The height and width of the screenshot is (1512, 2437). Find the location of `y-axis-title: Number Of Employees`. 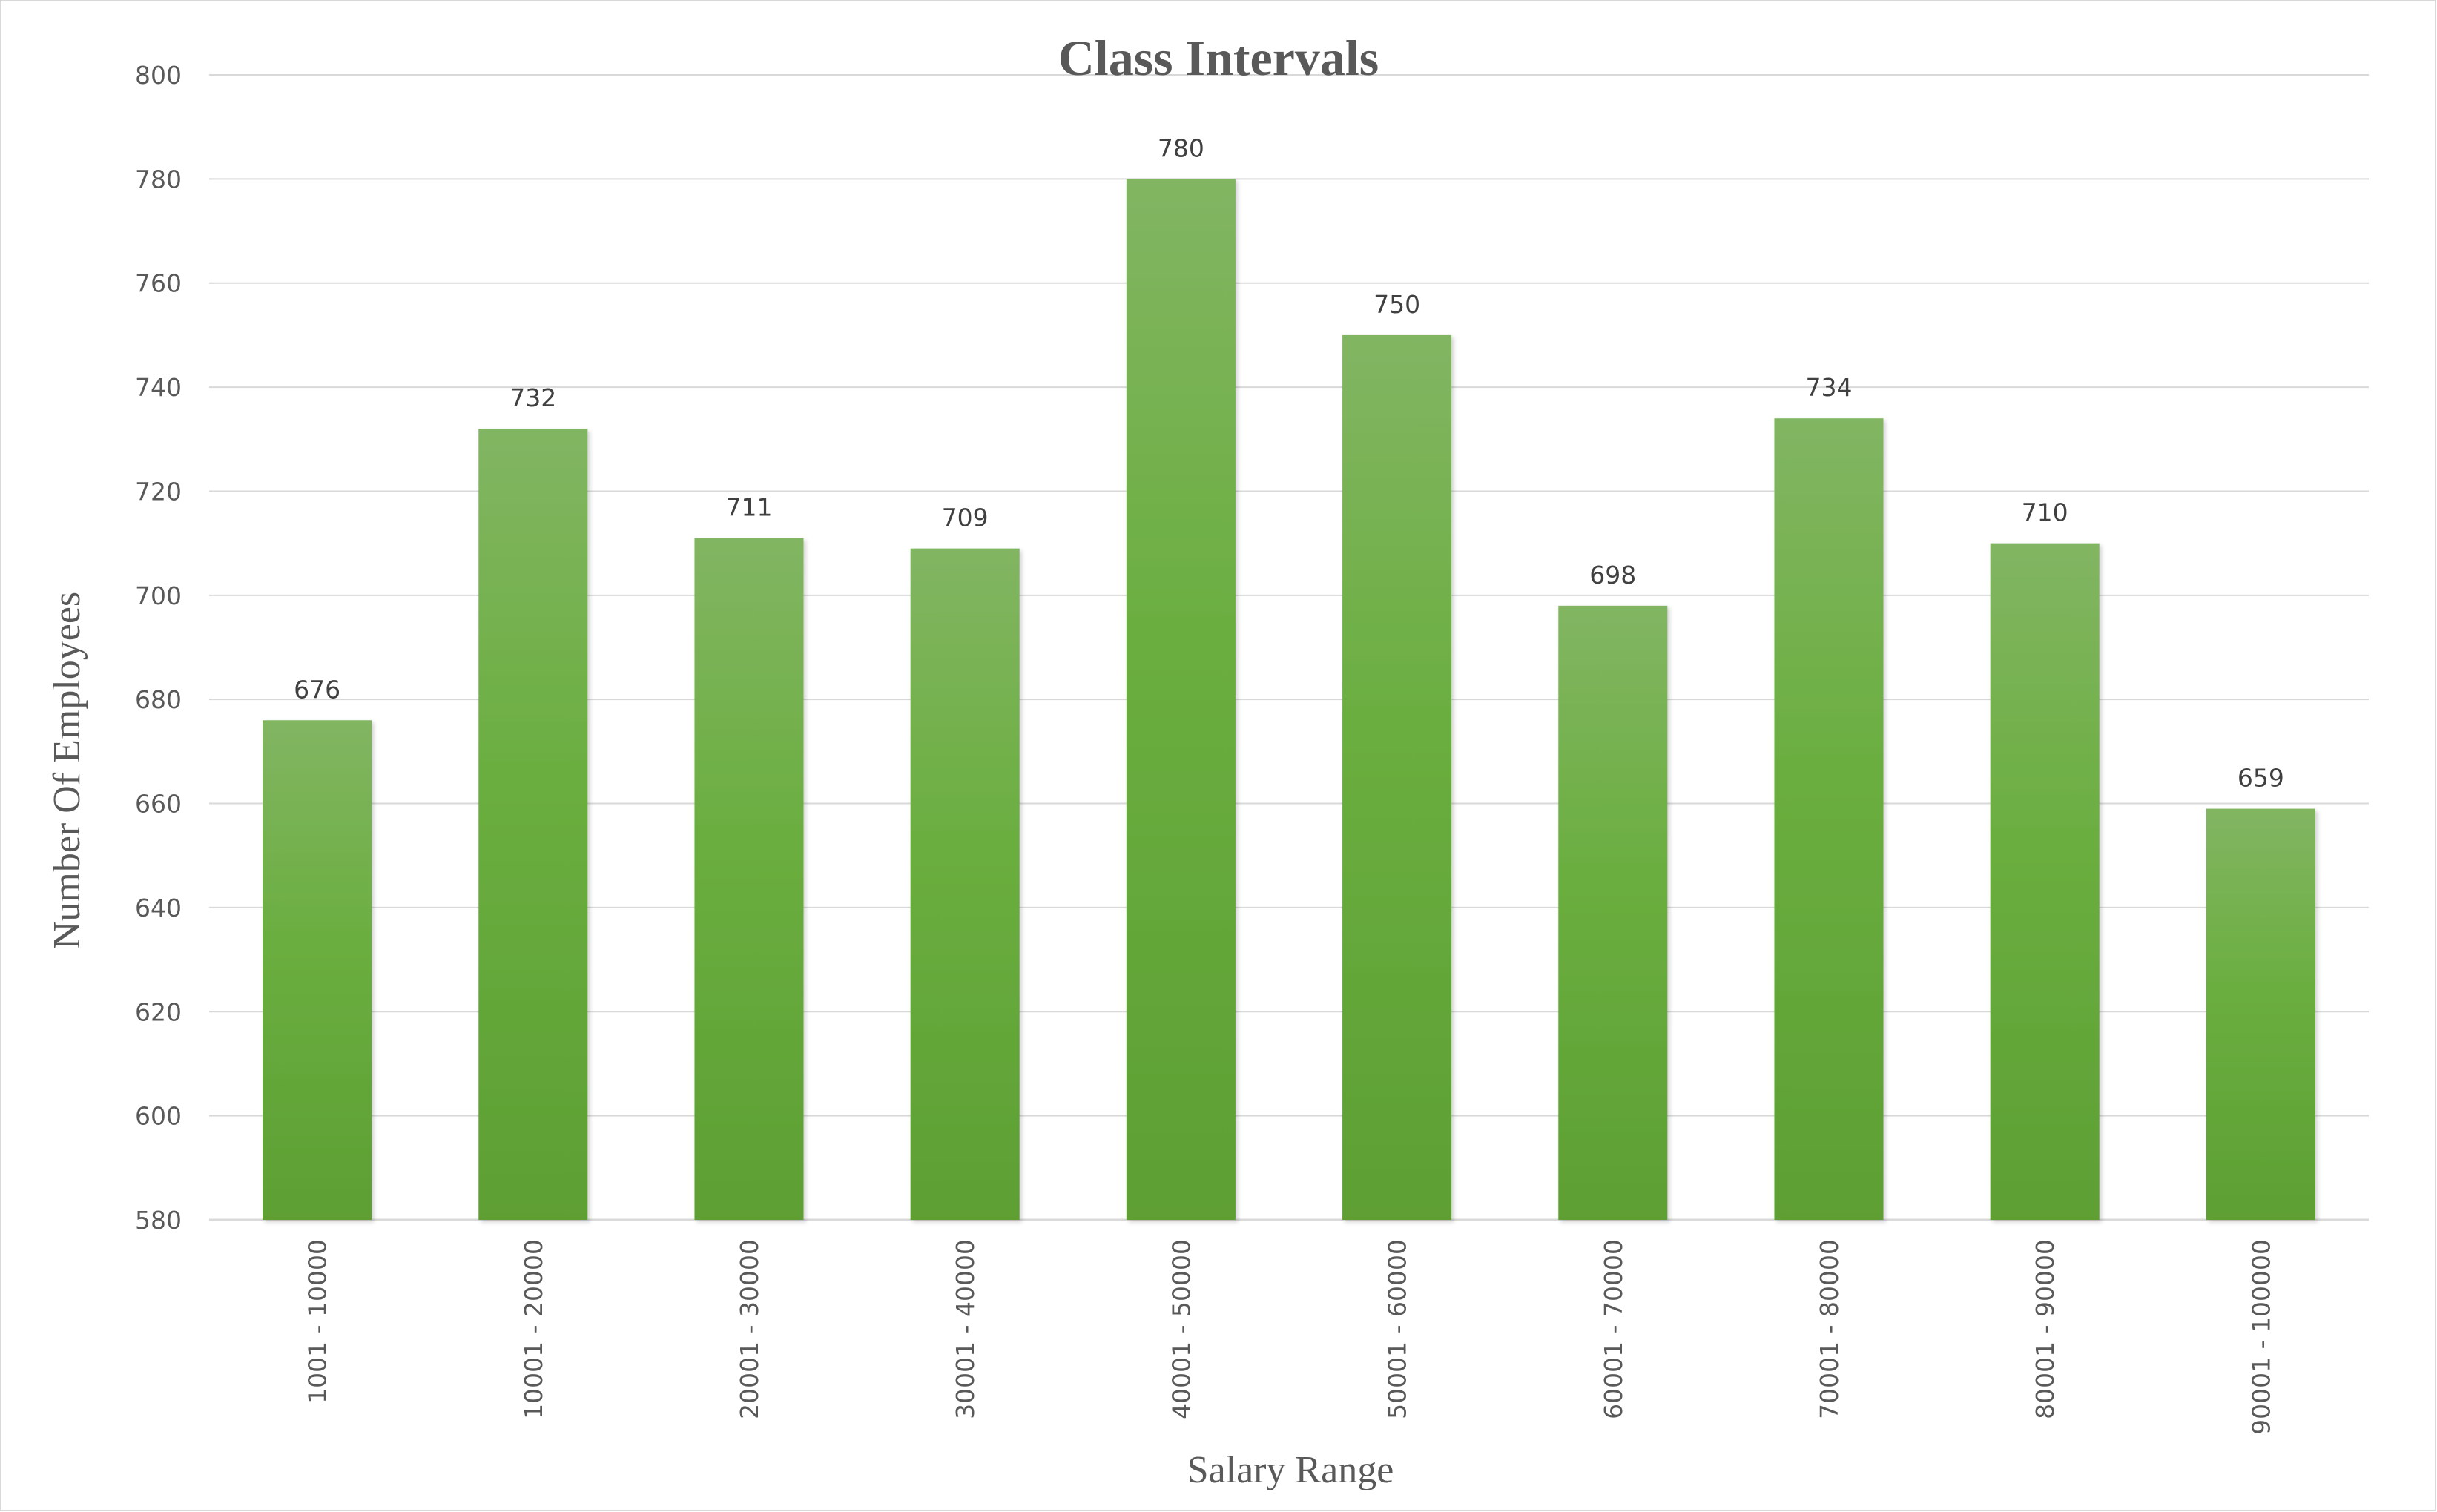

y-axis-title: Number Of Employees is located at coordinates (67, 770).